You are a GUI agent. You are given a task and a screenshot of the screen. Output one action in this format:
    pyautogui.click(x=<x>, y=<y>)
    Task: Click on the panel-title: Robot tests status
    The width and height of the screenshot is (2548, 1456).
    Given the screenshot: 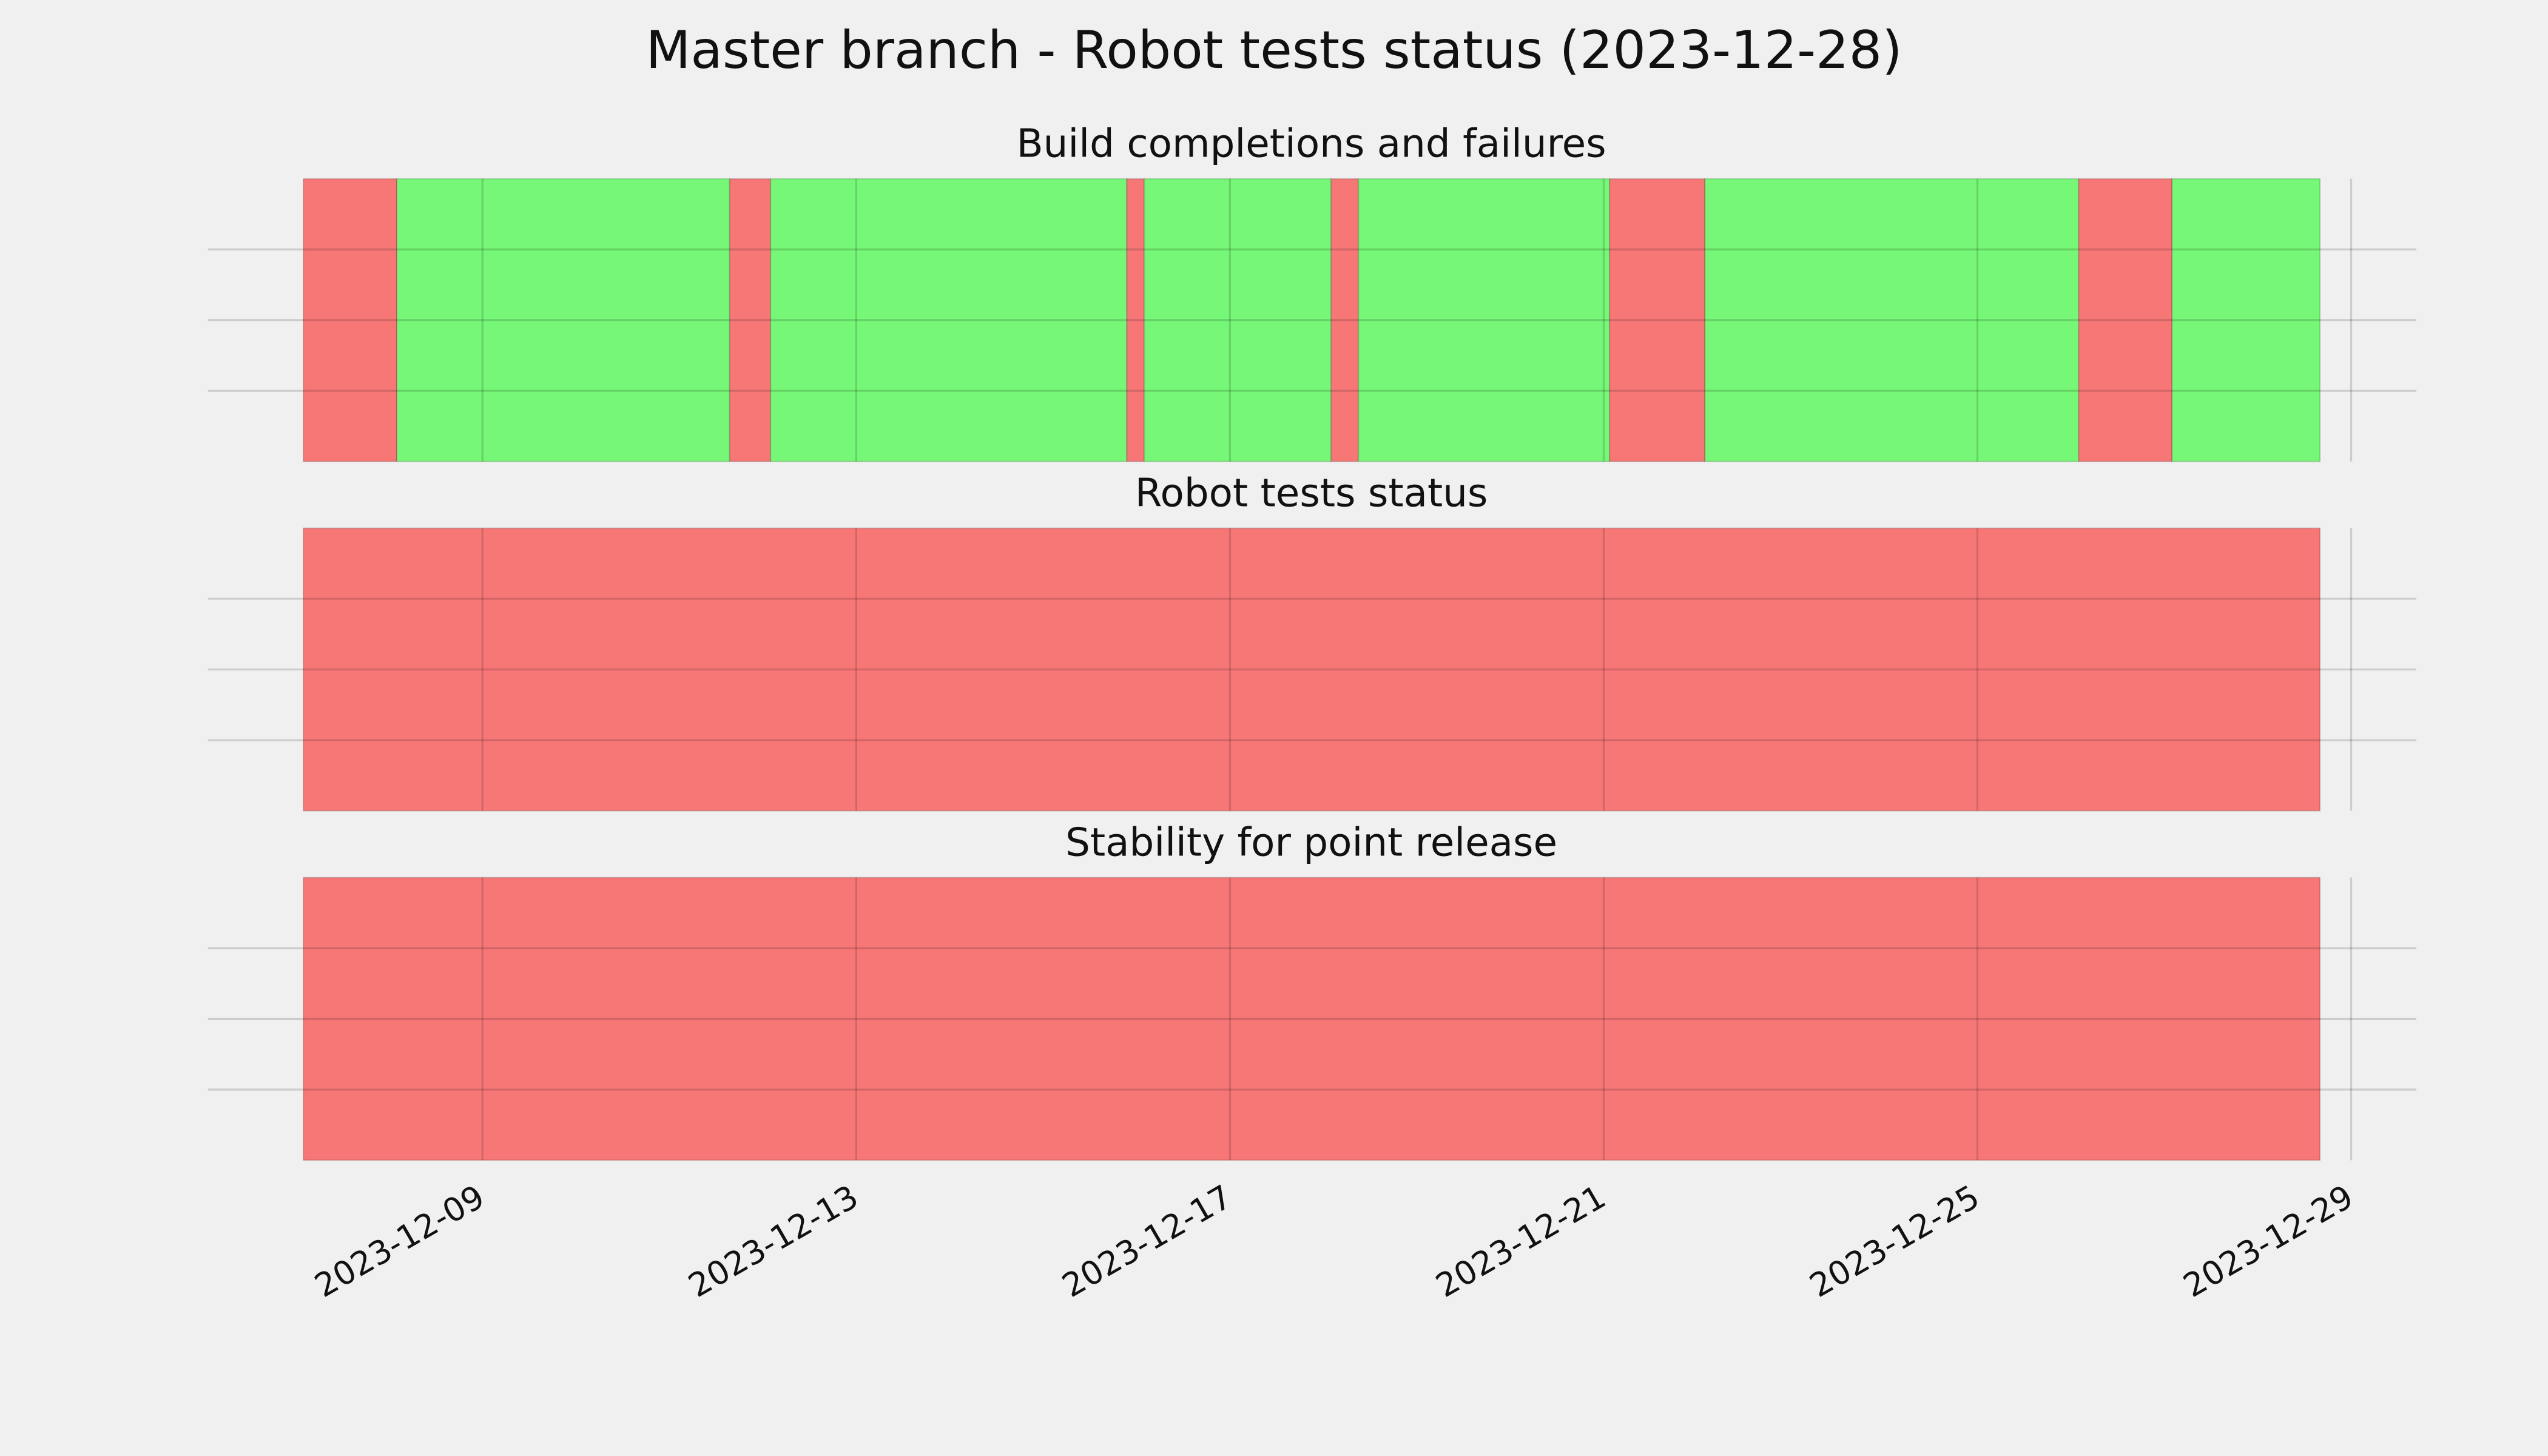 What is the action you would take?
    pyautogui.click(x=1311, y=493)
    